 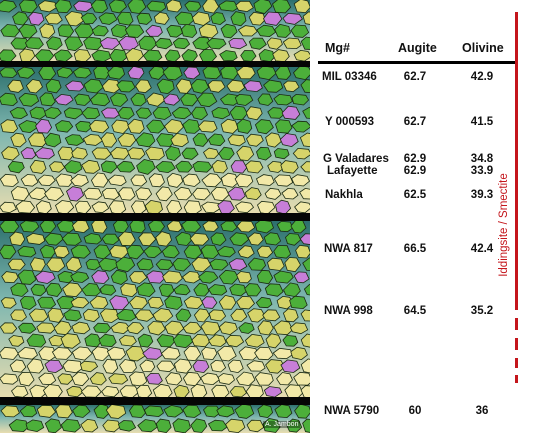 What do you see at coordinates (356, 159) in the screenshot?
I see `sample-name: G Valadares` at bounding box center [356, 159].